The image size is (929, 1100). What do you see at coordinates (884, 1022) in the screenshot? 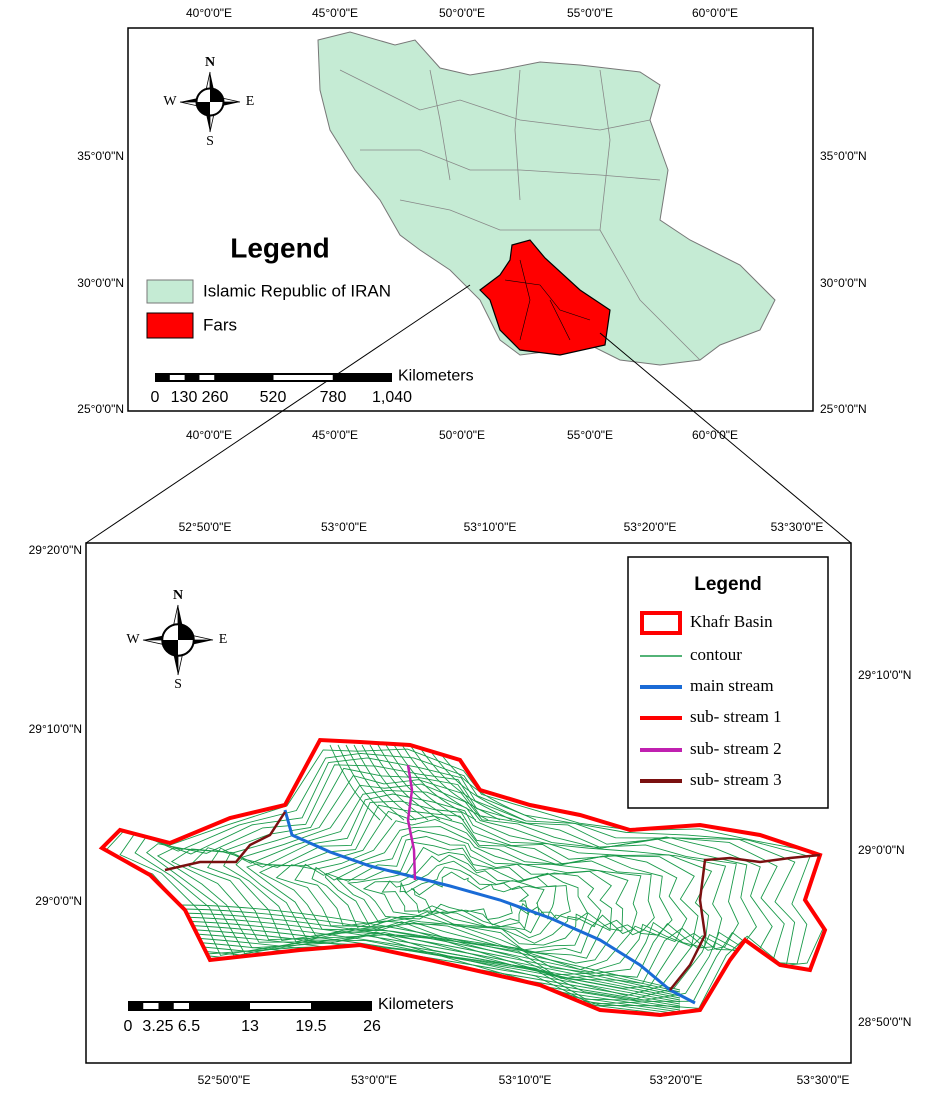
I see `lat-label: 28°50'0"N` at bounding box center [884, 1022].